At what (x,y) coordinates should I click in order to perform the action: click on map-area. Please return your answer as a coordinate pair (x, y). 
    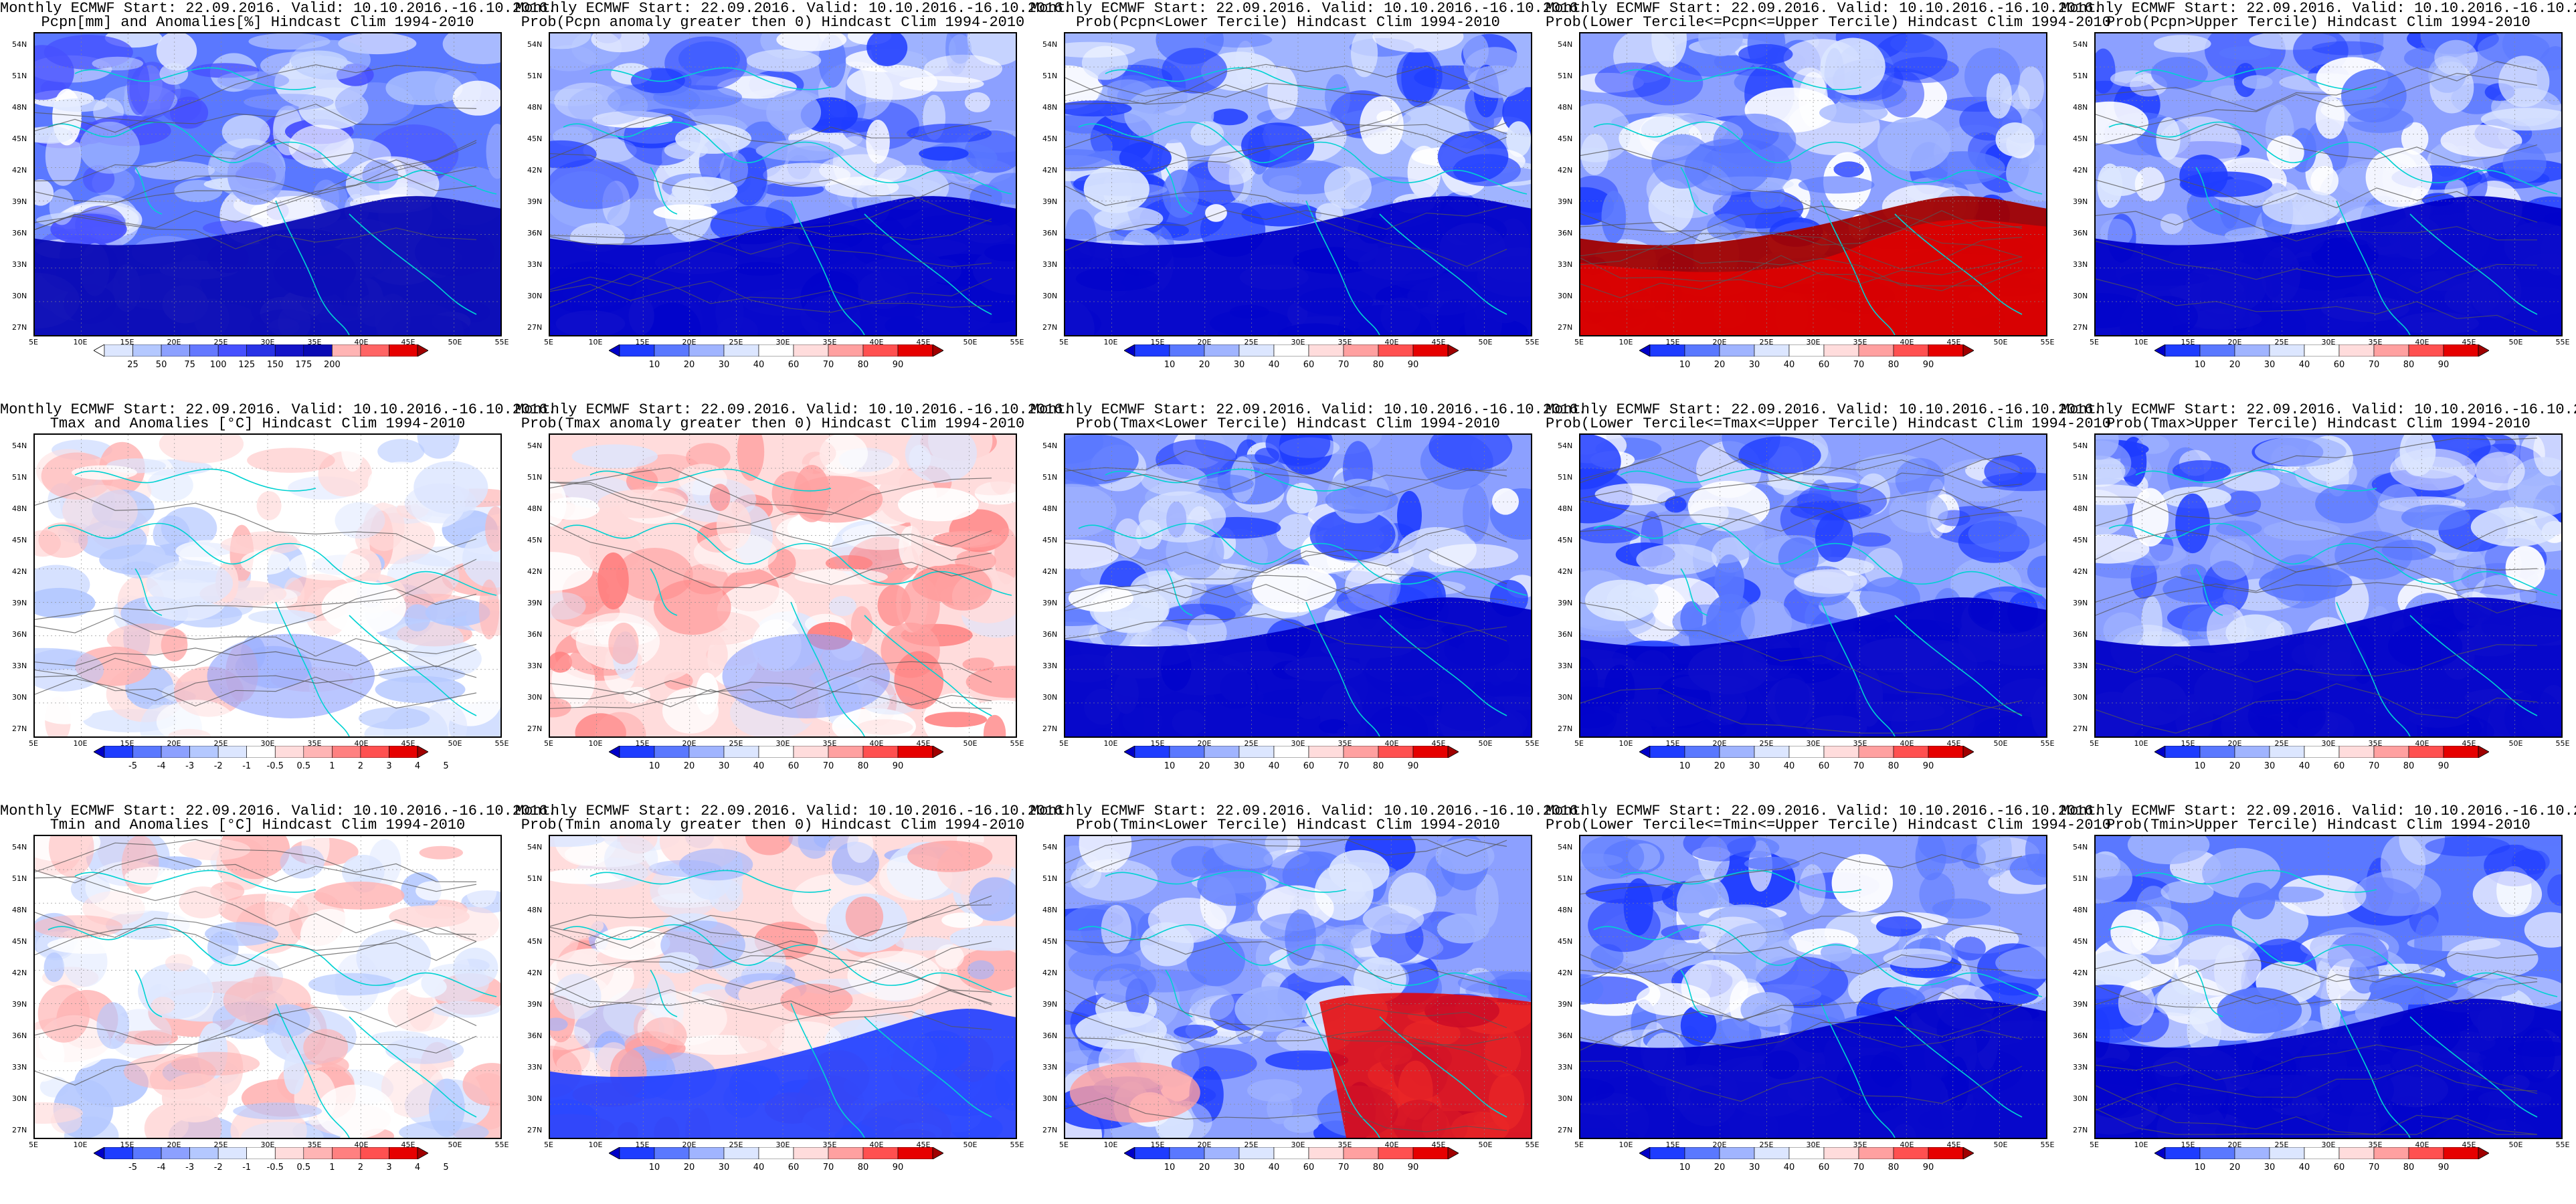
    Looking at the image, I should click on (267, 585).